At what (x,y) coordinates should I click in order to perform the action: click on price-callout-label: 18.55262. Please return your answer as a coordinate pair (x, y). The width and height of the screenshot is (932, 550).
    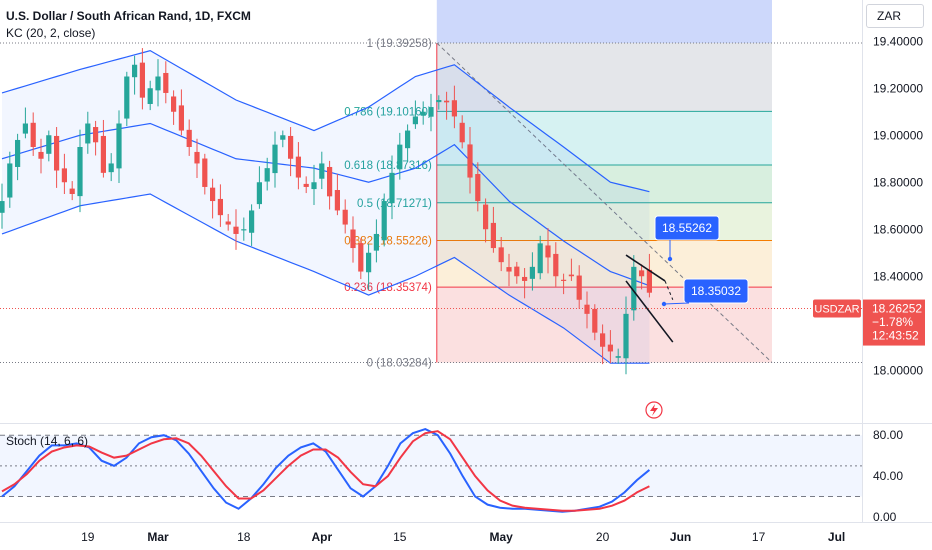
    Looking at the image, I should click on (687, 228).